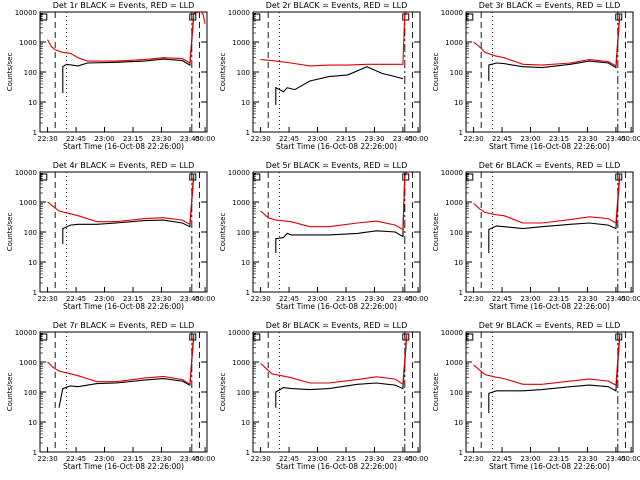 This screenshot has width=640, height=480. Describe the element at coordinates (124, 165) in the screenshot. I see `panel-title: Det 4r BLACK = Events, RED = LLD` at that location.